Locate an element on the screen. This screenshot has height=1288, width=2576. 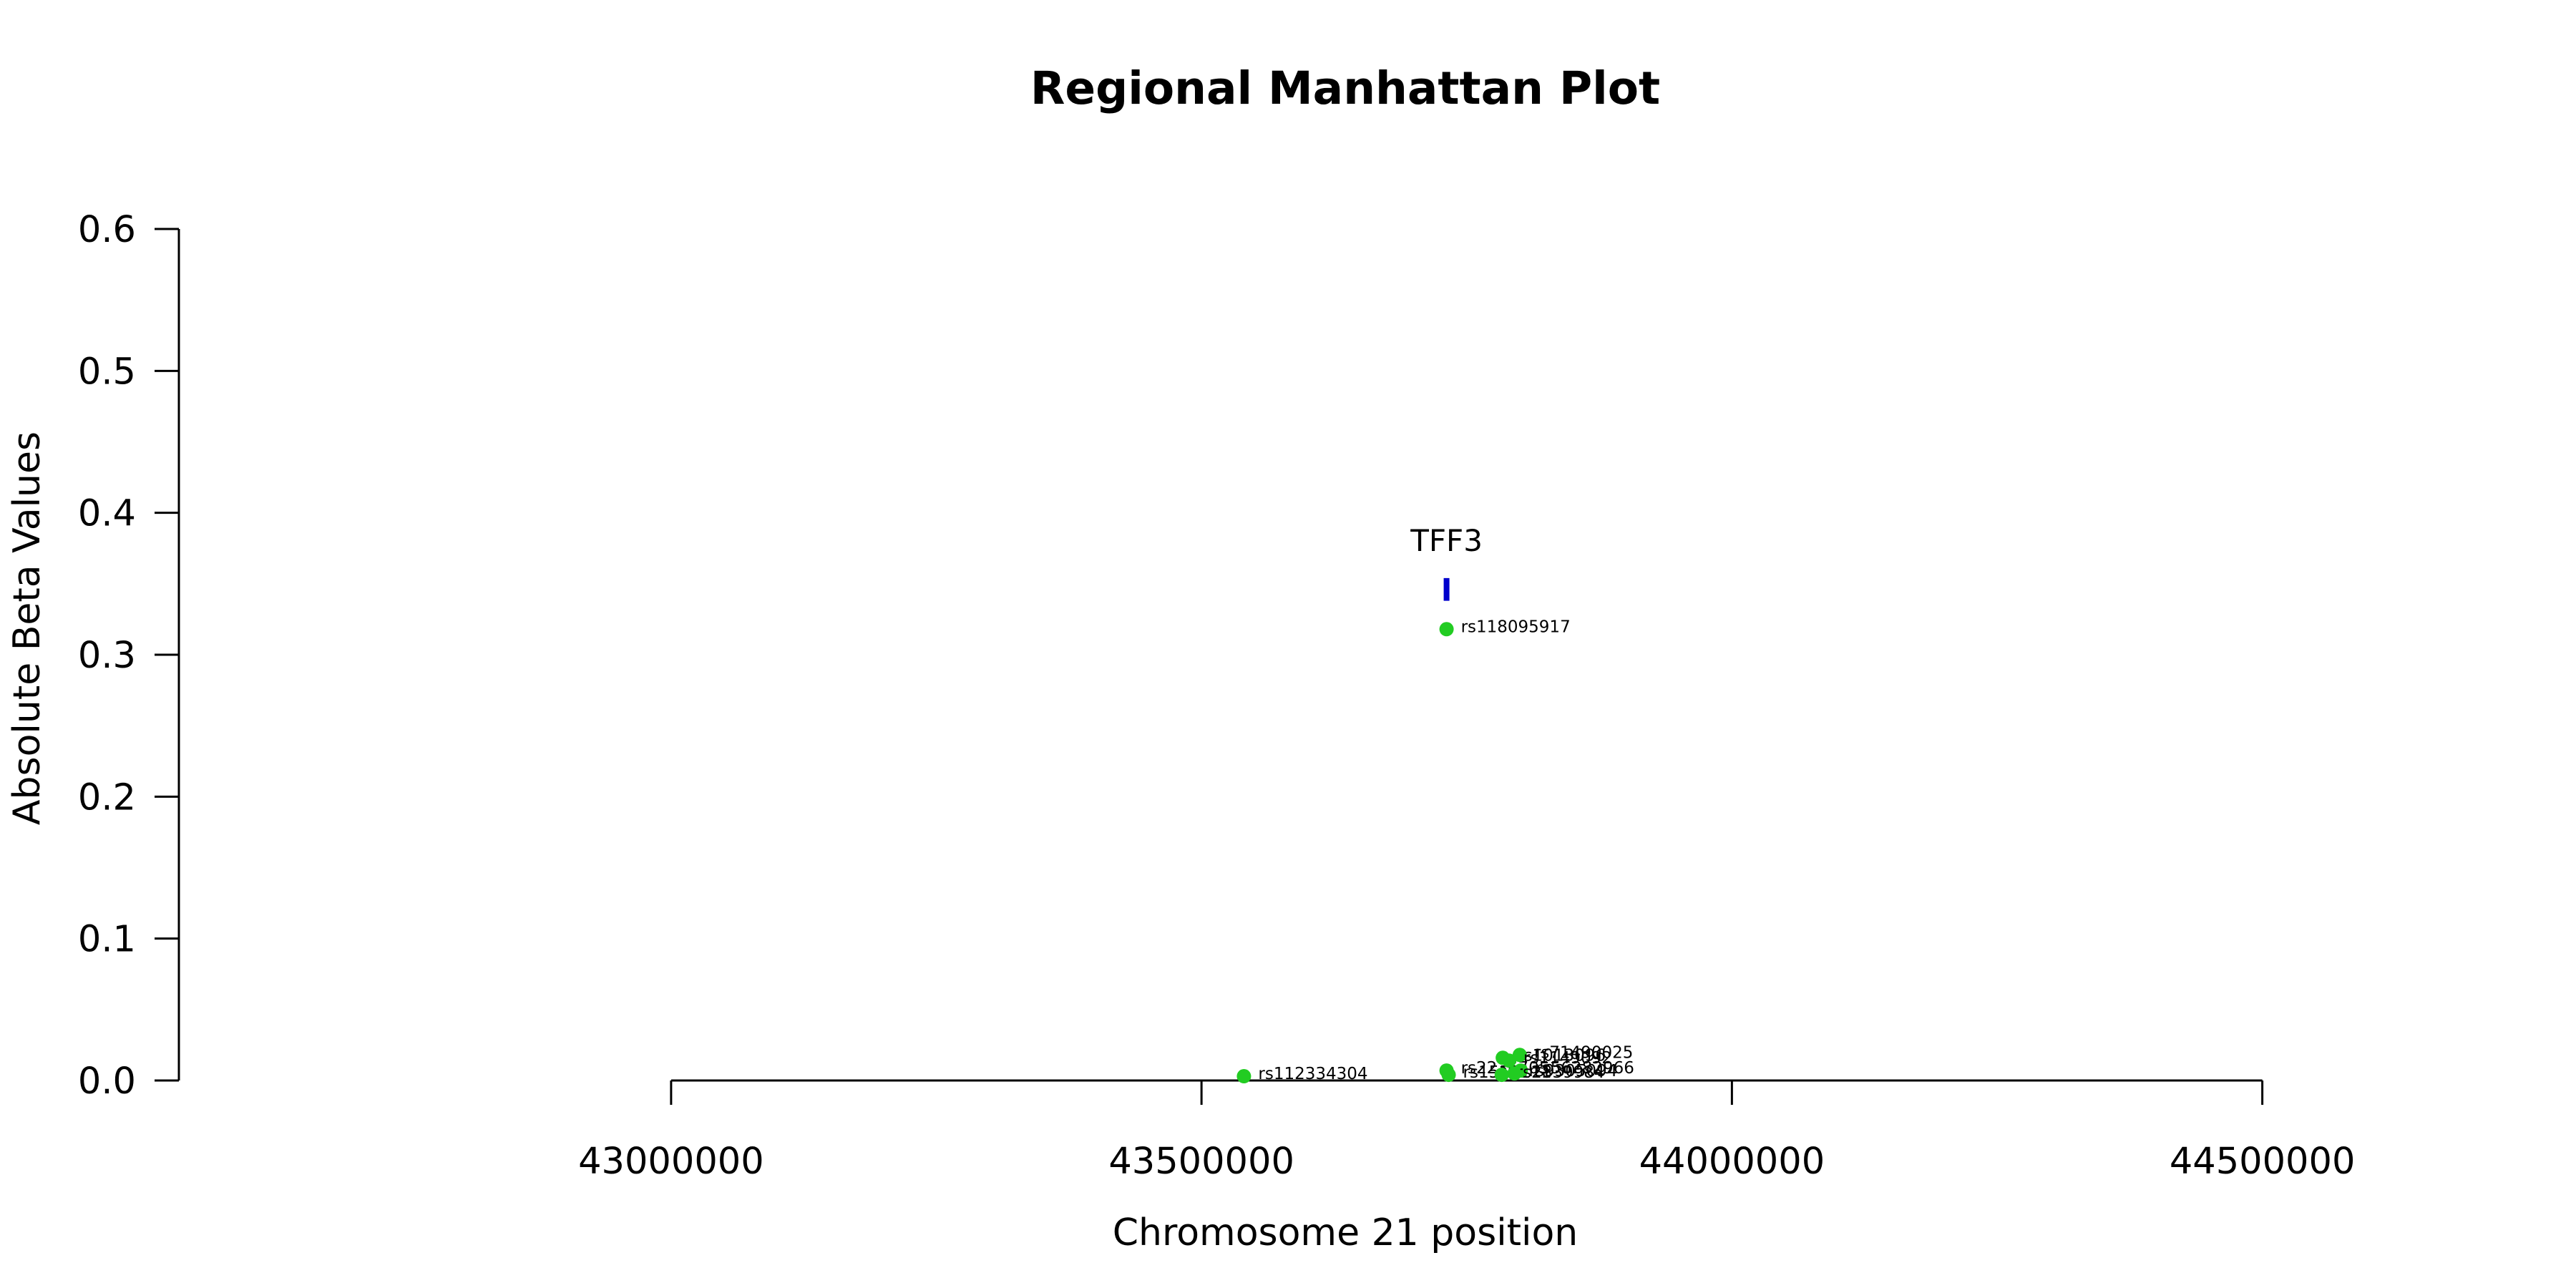
point-label: rs2839984 is located at coordinates (1560, 1072).